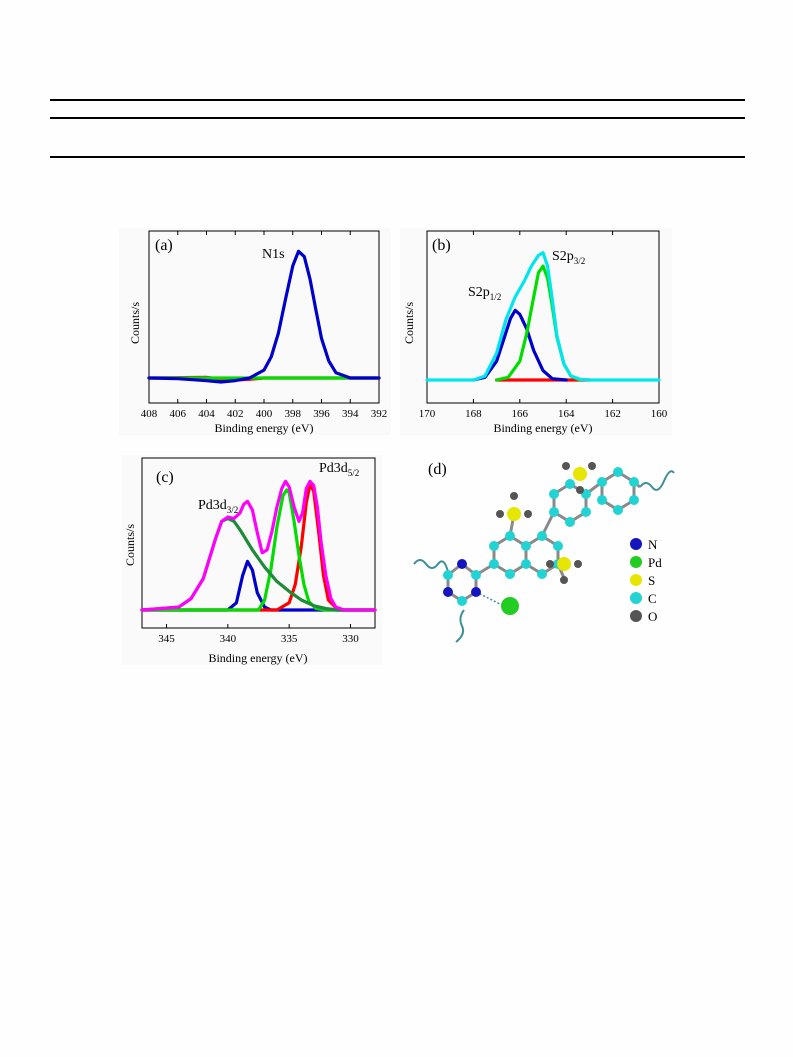 Image resolution: width=793 pixels, height=1057 pixels. I want to click on annotation-subscript: 1/2, so click(496, 297).